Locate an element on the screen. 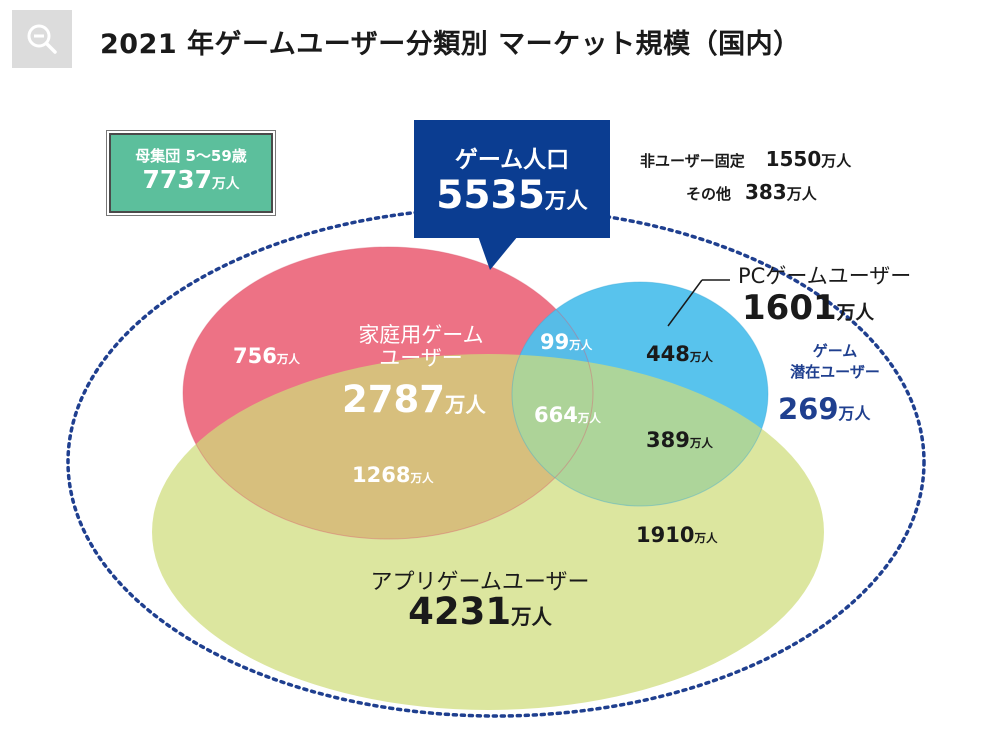 The height and width of the screenshot is (740, 996). pc-users-total: 1601万人 is located at coordinates (808, 308).